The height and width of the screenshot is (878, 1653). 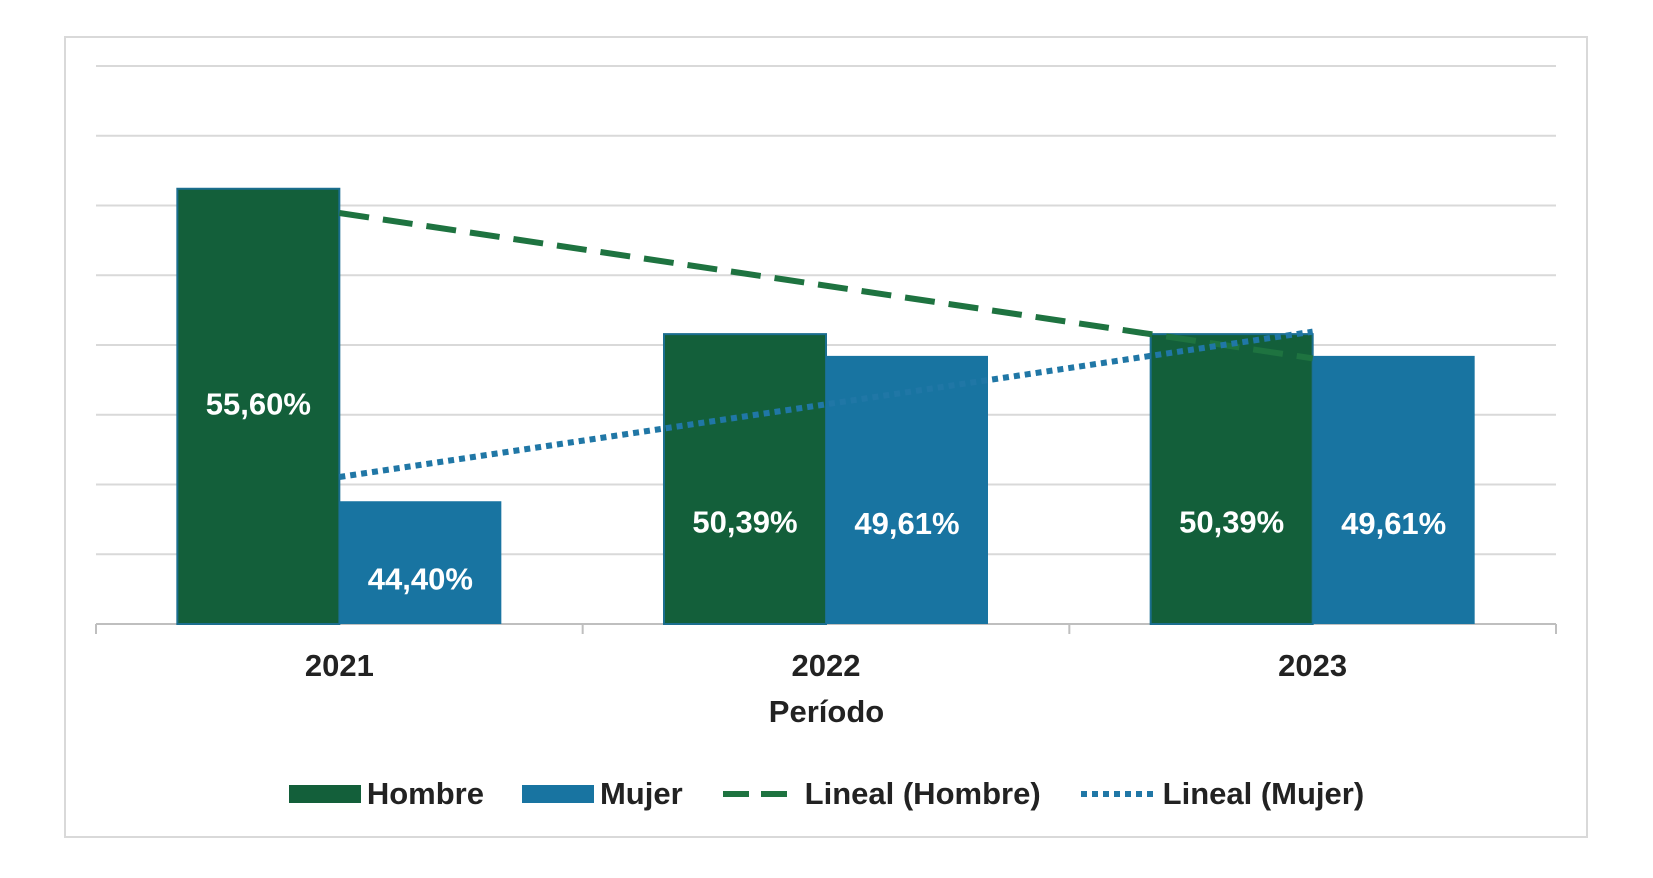 What do you see at coordinates (557, 794) in the screenshot?
I see `legend-swatch-mujer` at bounding box center [557, 794].